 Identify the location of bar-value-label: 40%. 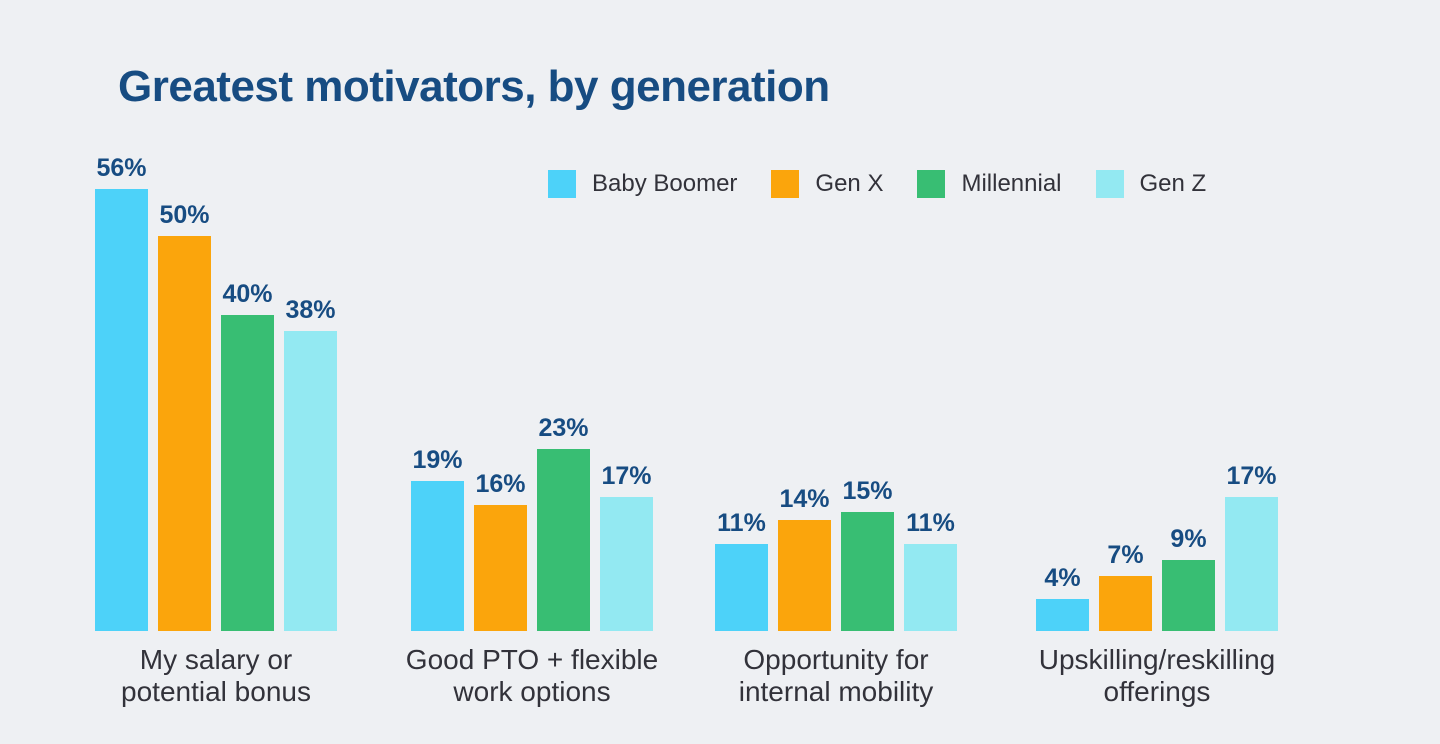
(247, 294).